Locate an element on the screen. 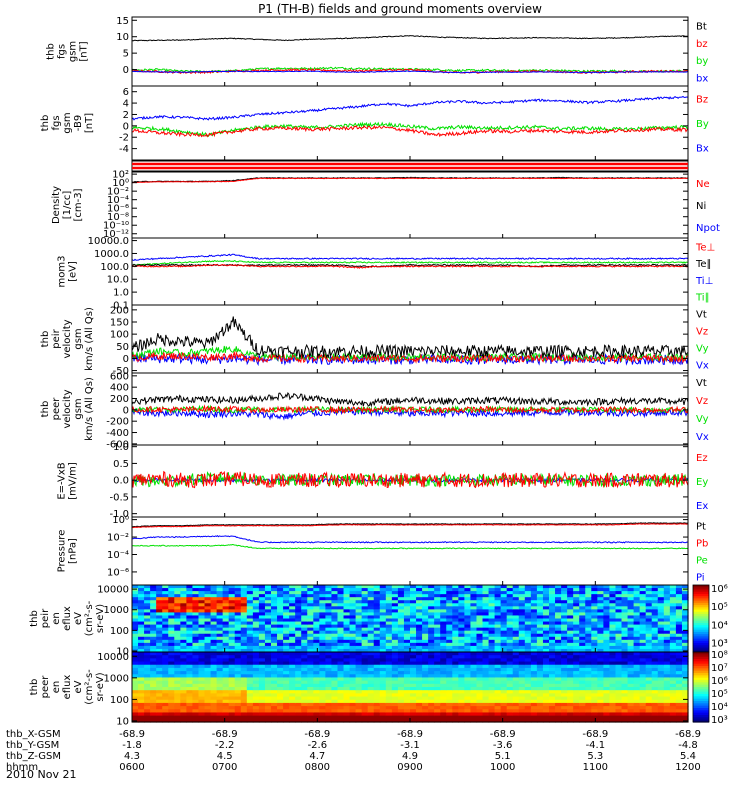  panel-frame is located at coordinates (410, 551).